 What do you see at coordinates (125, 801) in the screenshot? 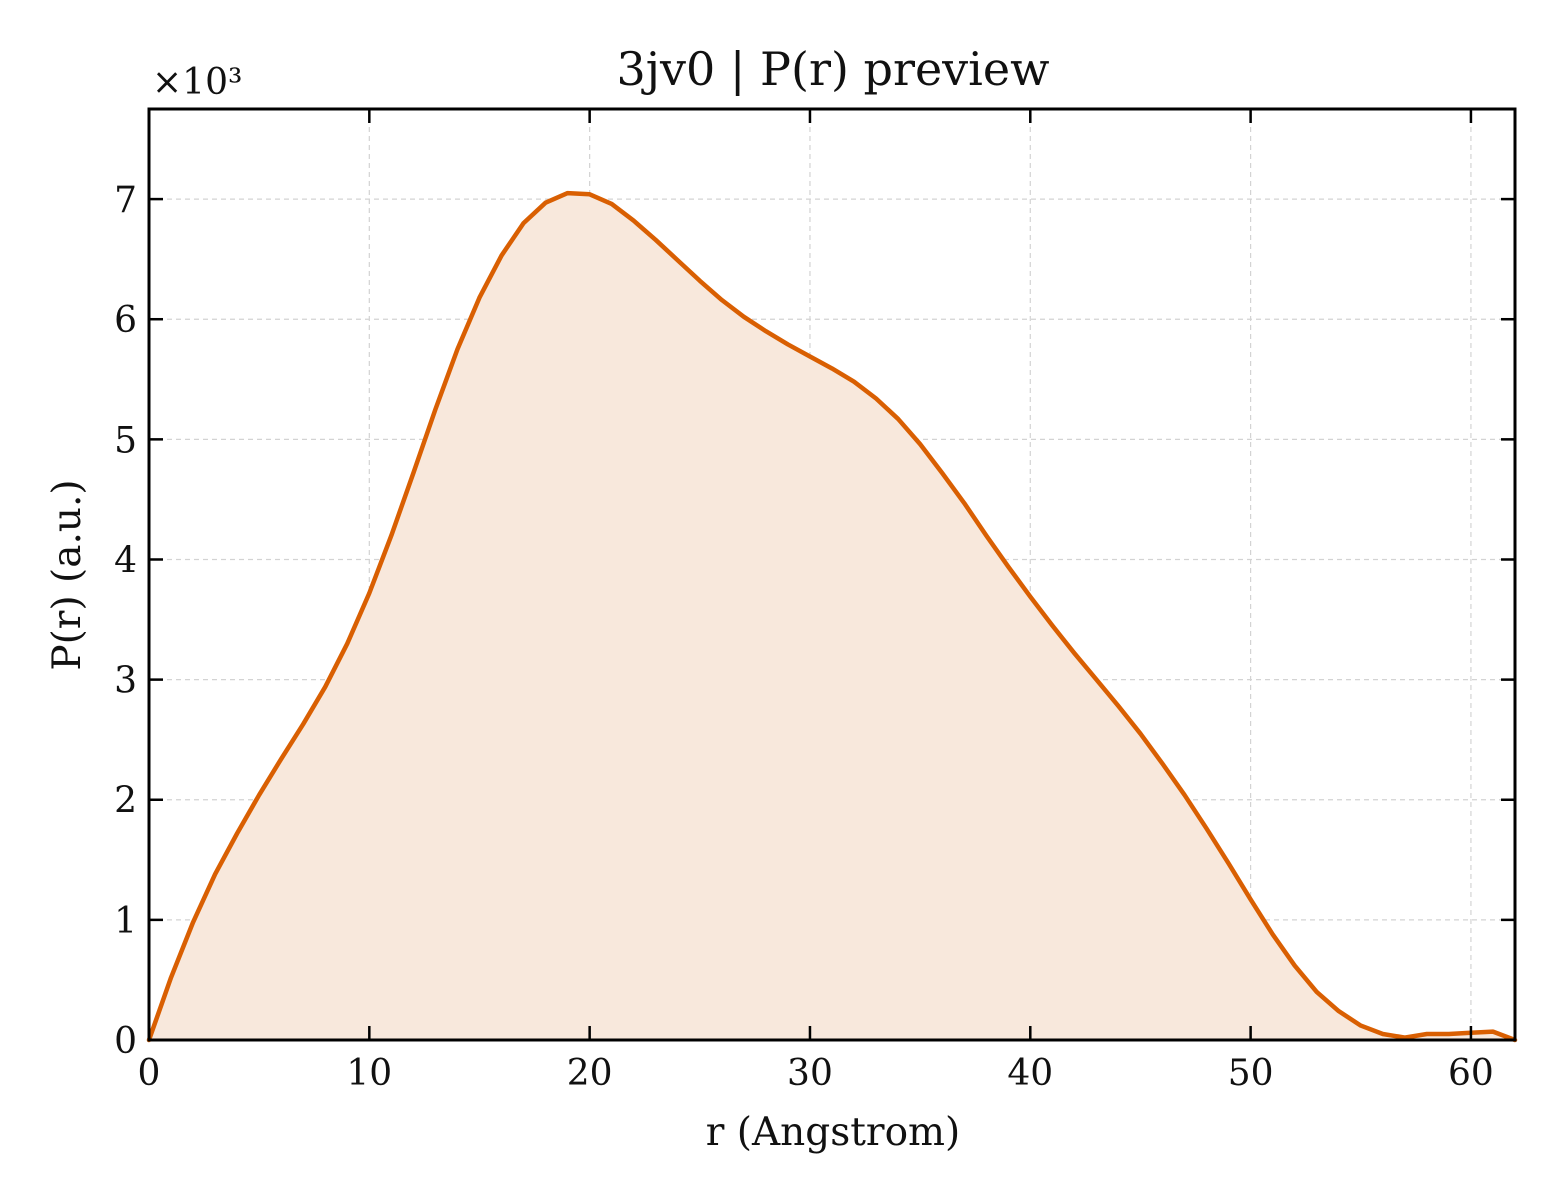
I see `y-tick-label: 2` at bounding box center [125, 801].